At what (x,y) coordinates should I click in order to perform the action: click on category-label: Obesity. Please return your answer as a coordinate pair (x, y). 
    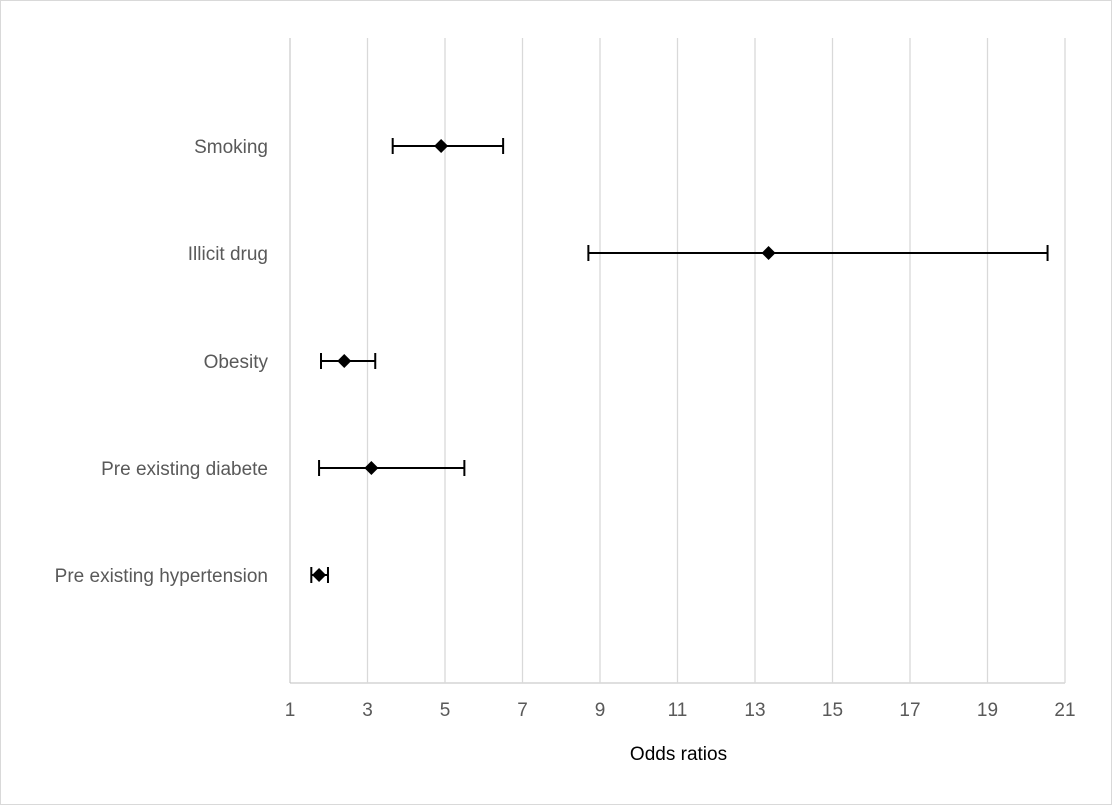
    Looking at the image, I should click on (236, 362).